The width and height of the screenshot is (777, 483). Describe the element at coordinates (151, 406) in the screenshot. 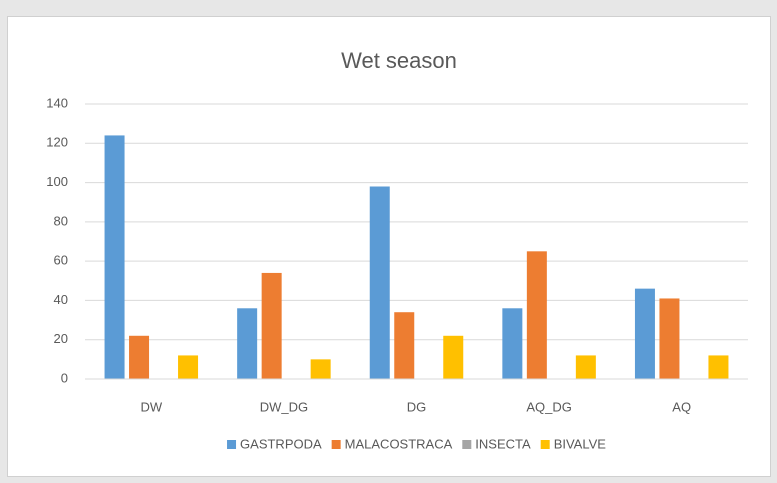

I see `x-tick-label: DW` at that location.